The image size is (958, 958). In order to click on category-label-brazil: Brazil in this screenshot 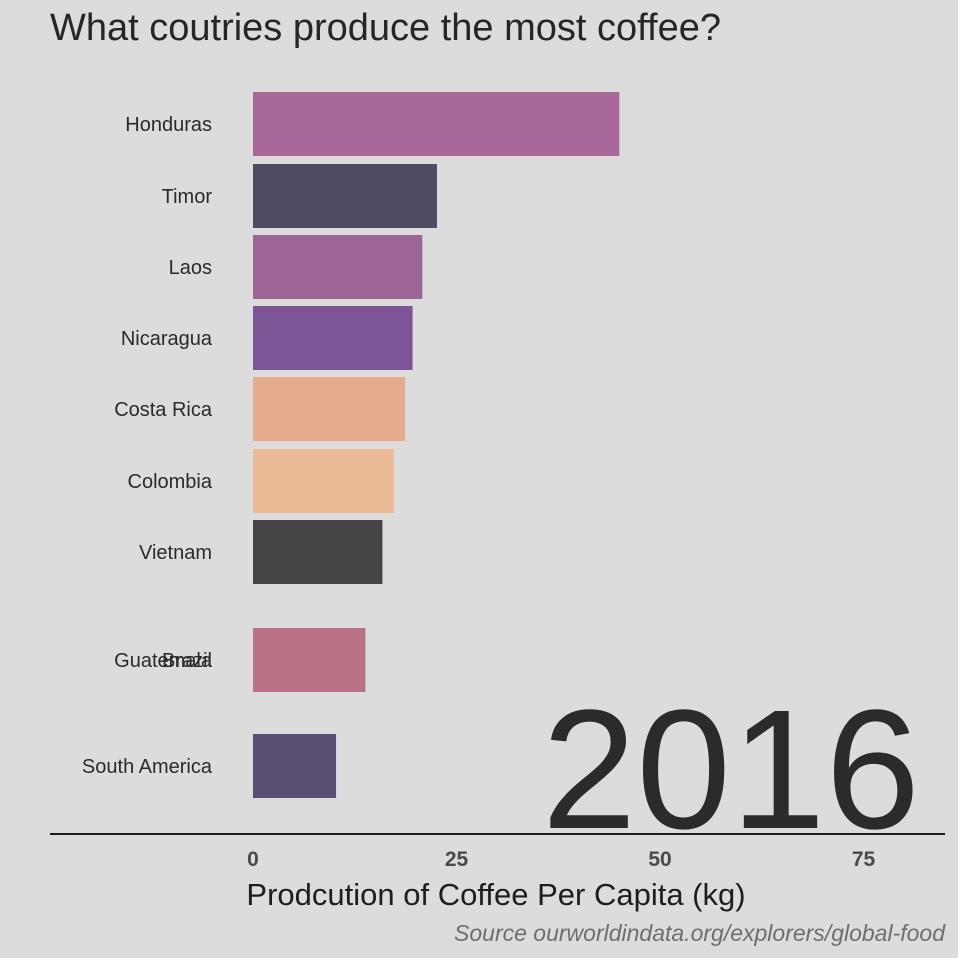, I will do `click(187, 661)`.